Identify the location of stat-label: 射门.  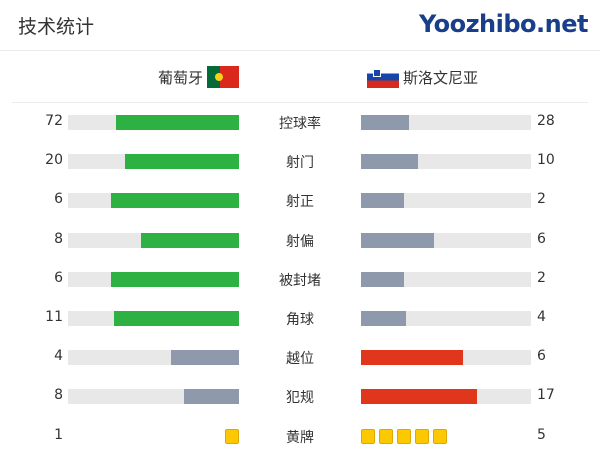
(300, 163).